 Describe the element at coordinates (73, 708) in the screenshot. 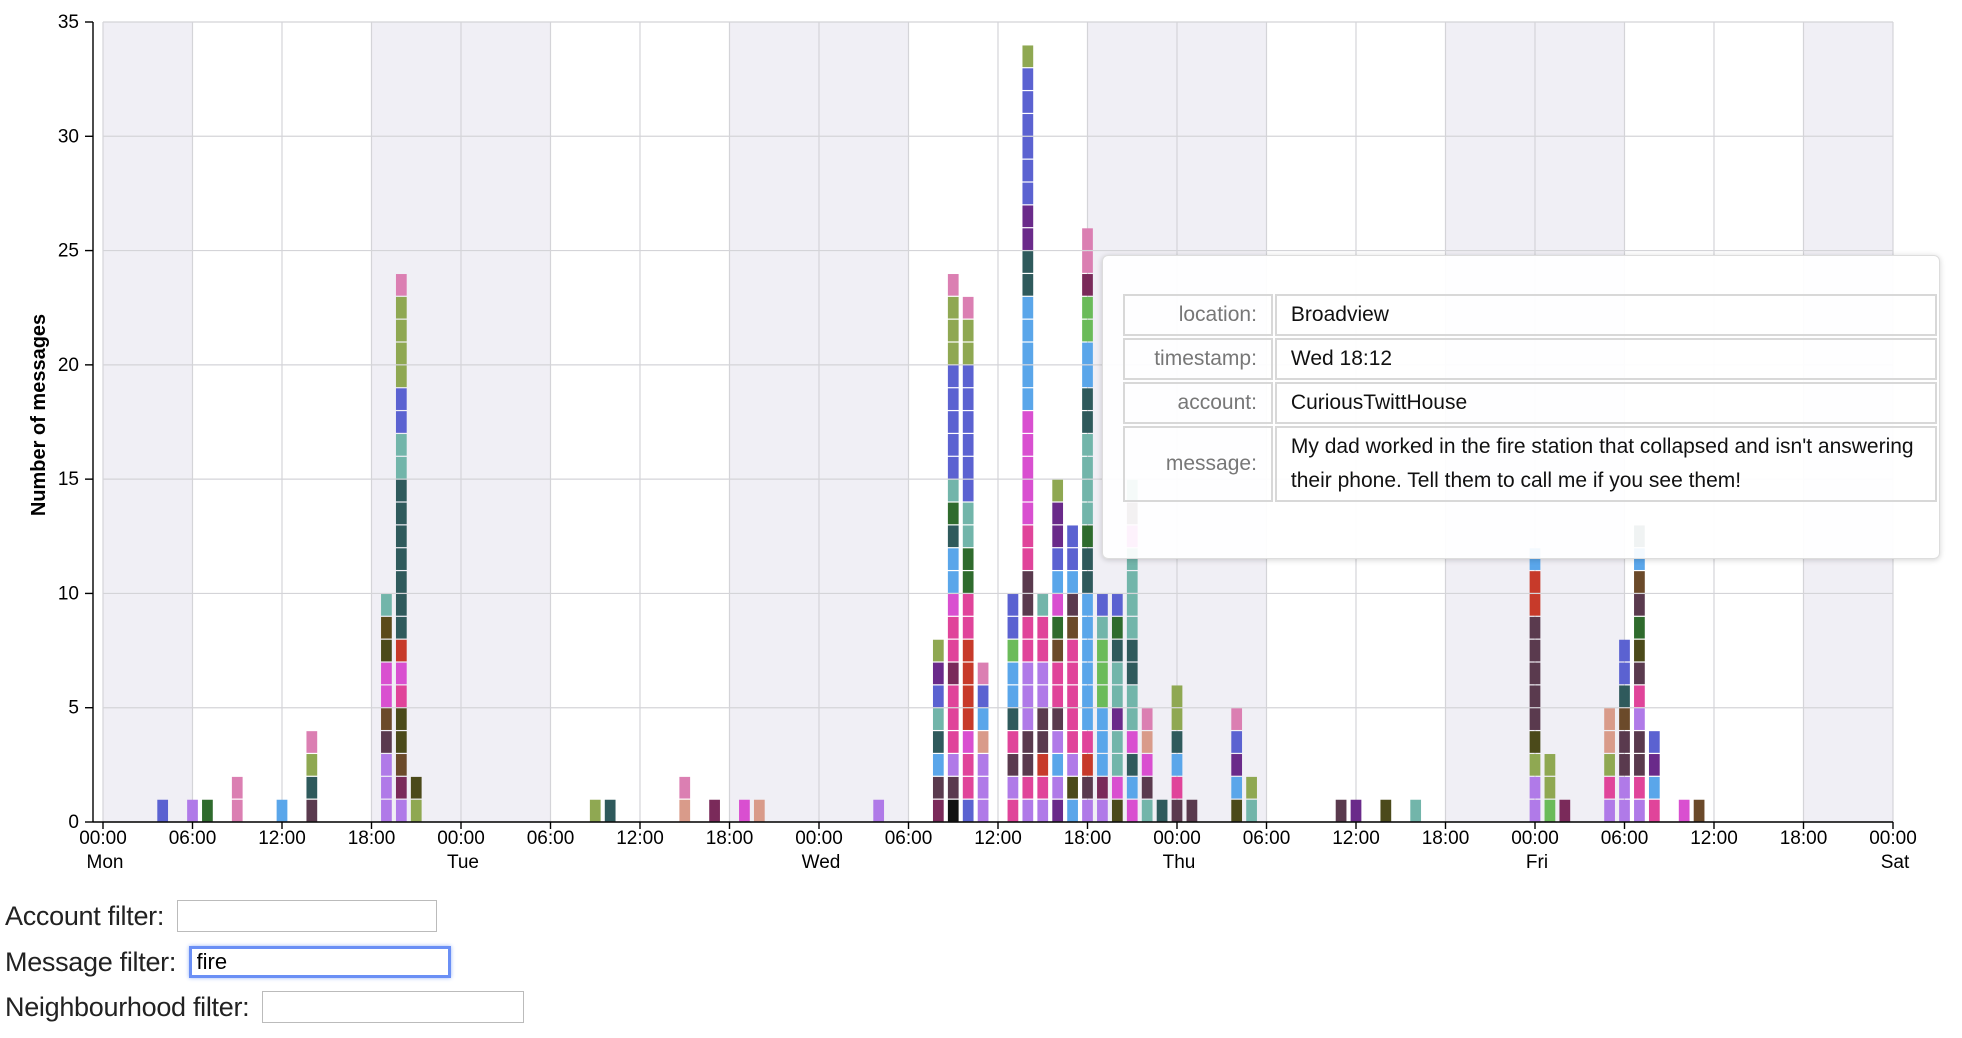

I see `y-tick-label: 5` at that location.